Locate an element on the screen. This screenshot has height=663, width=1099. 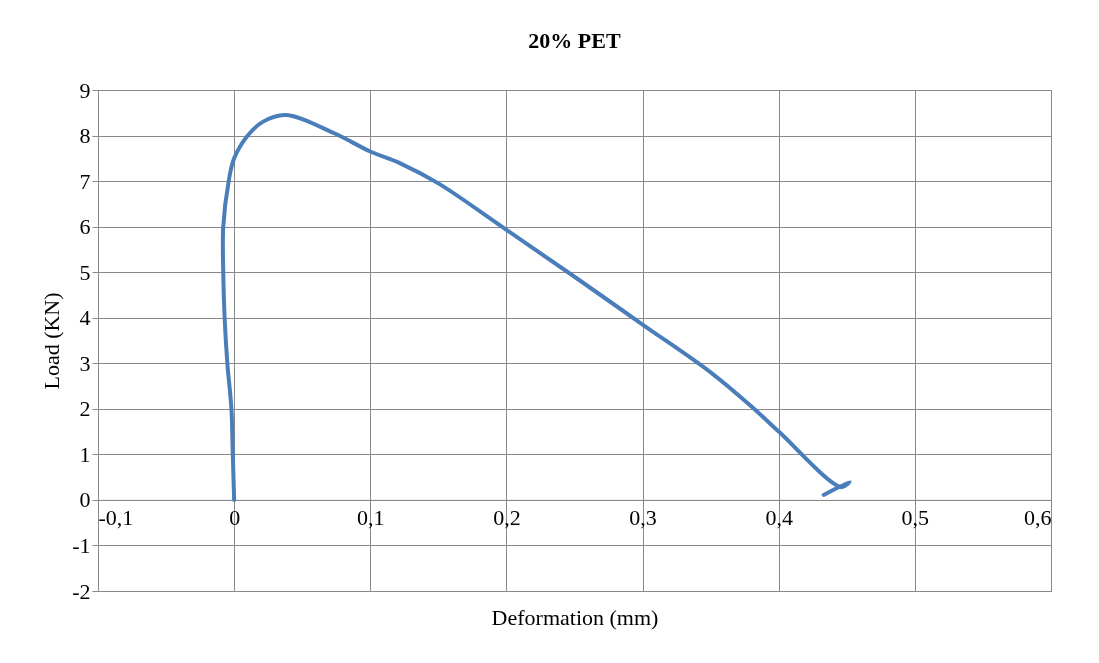
y-tick-label: -1 is located at coordinates (81, 545).